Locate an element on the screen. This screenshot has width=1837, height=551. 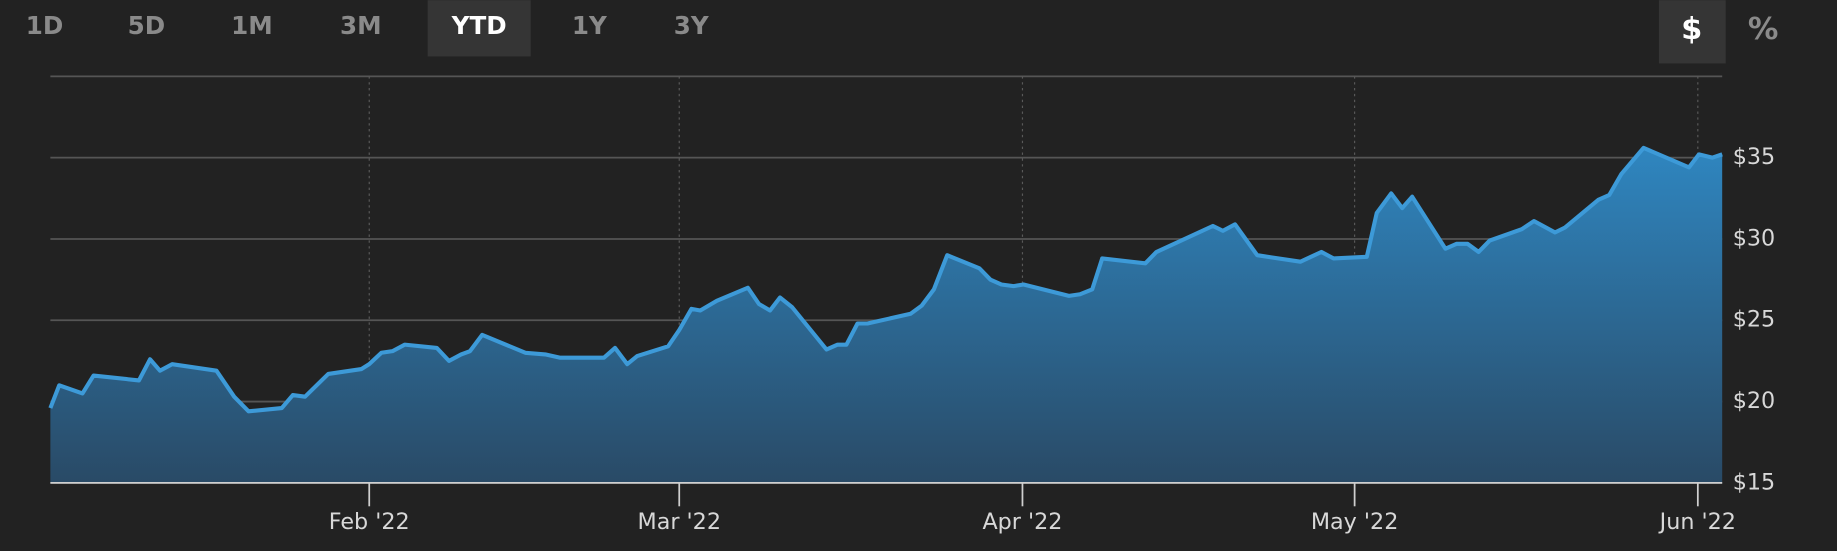
range-button-label: 3Y is located at coordinates (692, 25).